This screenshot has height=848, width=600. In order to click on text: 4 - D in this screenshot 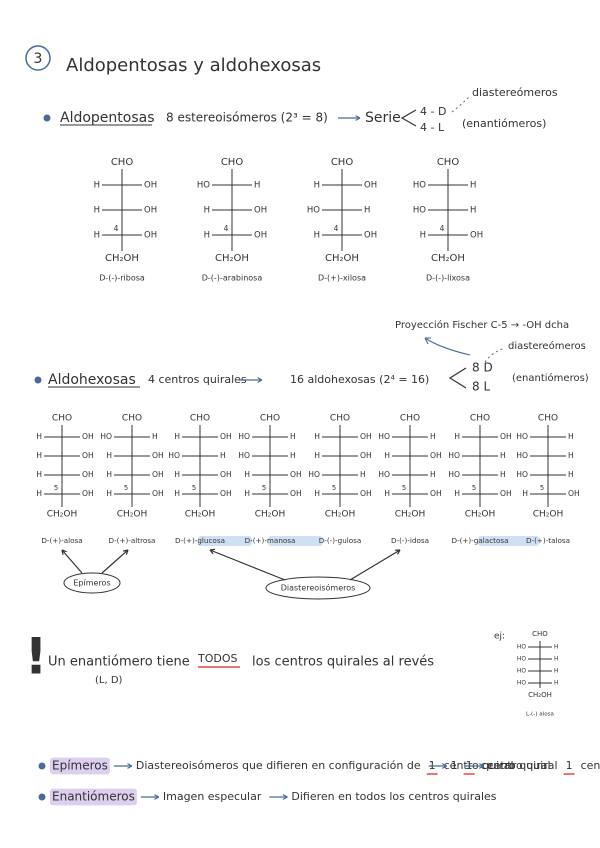, I will do `click(433, 111)`.